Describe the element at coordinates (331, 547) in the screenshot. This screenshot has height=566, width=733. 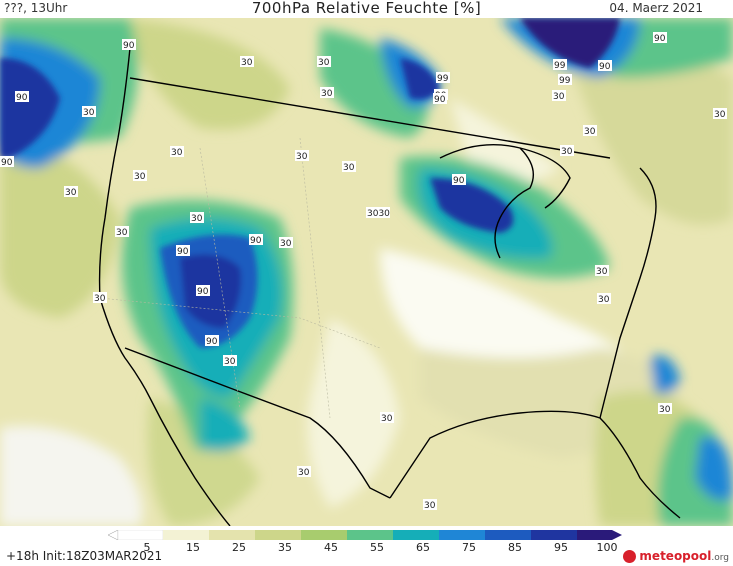
I see `legend-tick: 45` at that location.